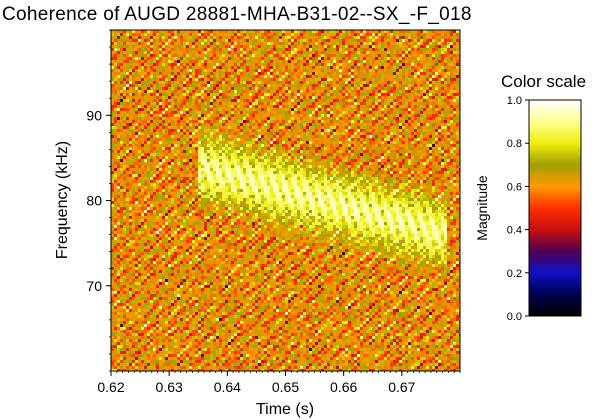 This screenshot has width=610, height=420. What do you see at coordinates (94, 286) in the screenshot?
I see `y-tick-label: 70` at bounding box center [94, 286].